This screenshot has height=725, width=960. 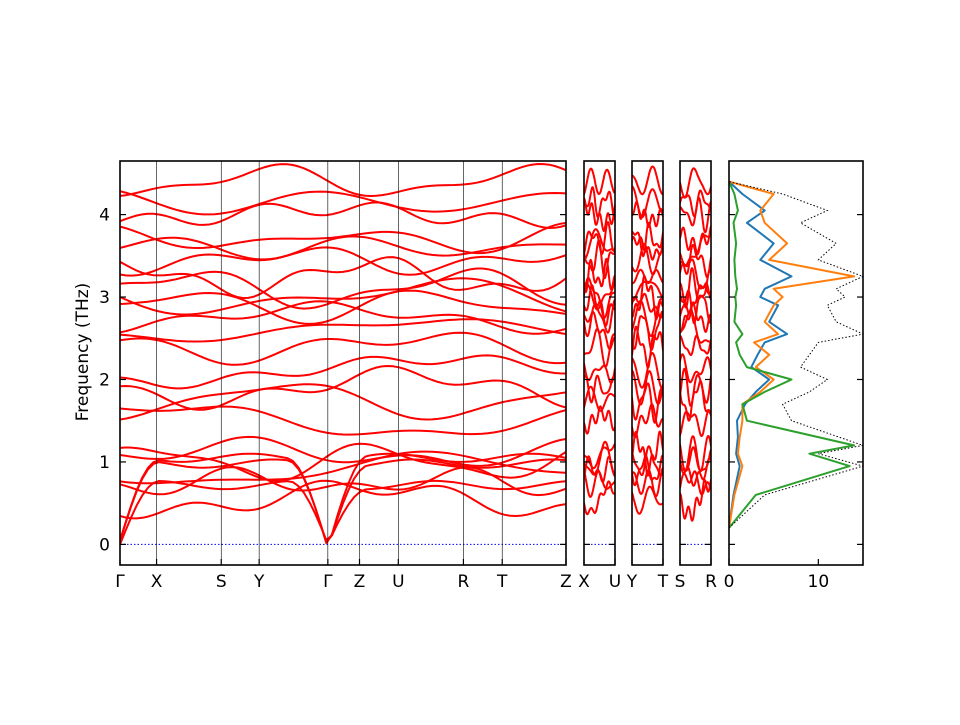 What do you see at coordinates (104, 380) in the screenshot?
I see `y-tick-label: 2` at bounding box center [104, 380].